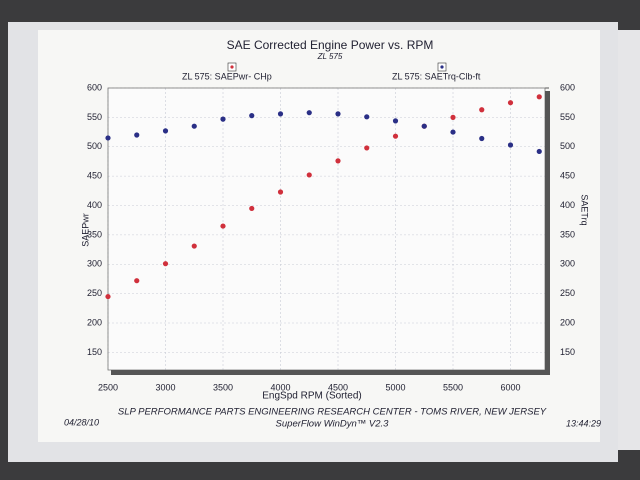 Image resolution: width=640 pixels, height=480 pixels. What do you see at coordinates (567, 176) in the screenshot?
I see `y2-tick-label: 450` at bounding box center [567, 176].